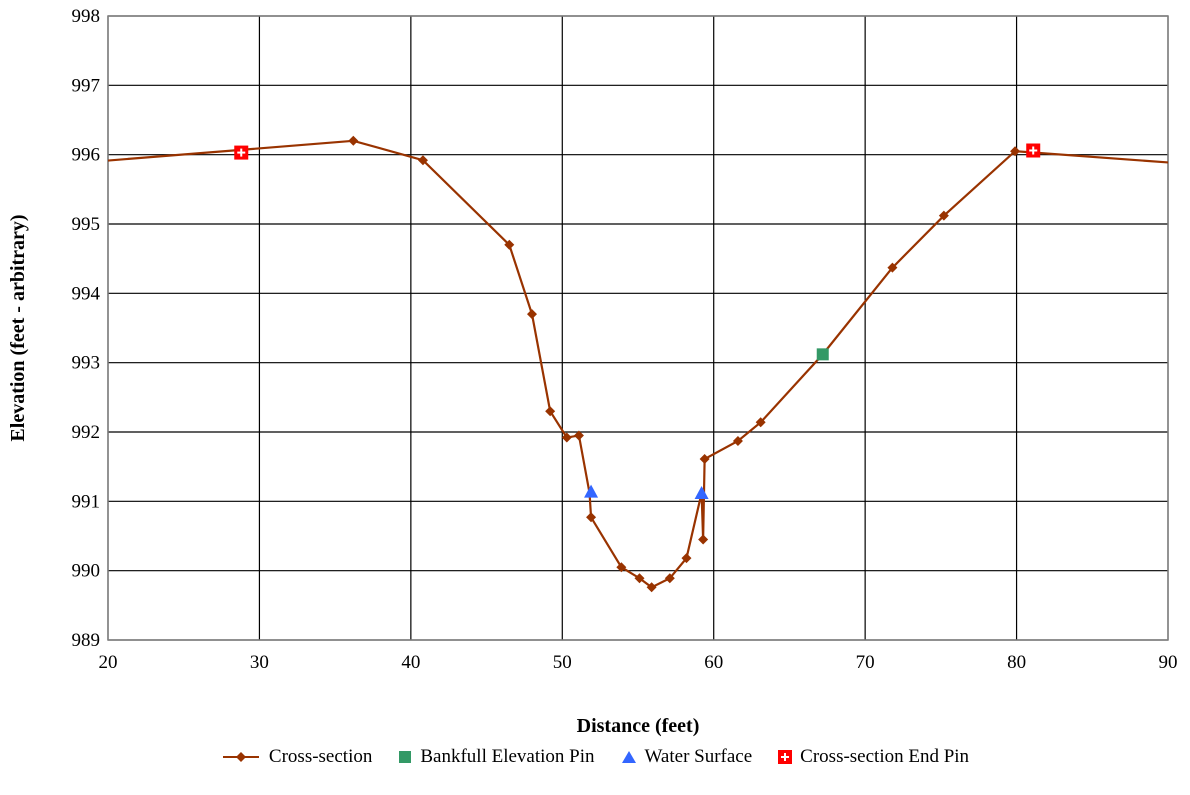  What do you see at coordinates (698, 756) in the screenshot?
I see `legend-label: Water Surface` at bounding box center [698, 756].